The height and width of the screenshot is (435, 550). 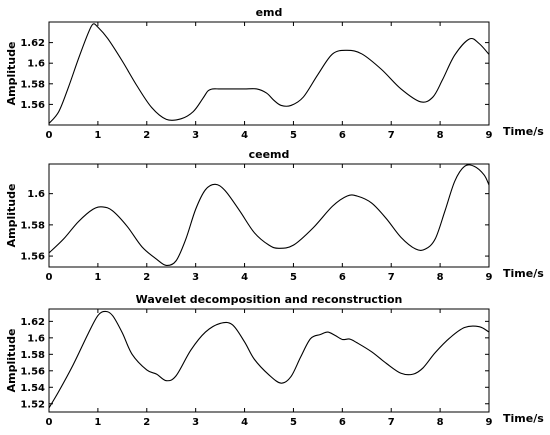 I want to click on chart-title: Wavelet decomposition and reconstruction, so click(x=269, y=299).